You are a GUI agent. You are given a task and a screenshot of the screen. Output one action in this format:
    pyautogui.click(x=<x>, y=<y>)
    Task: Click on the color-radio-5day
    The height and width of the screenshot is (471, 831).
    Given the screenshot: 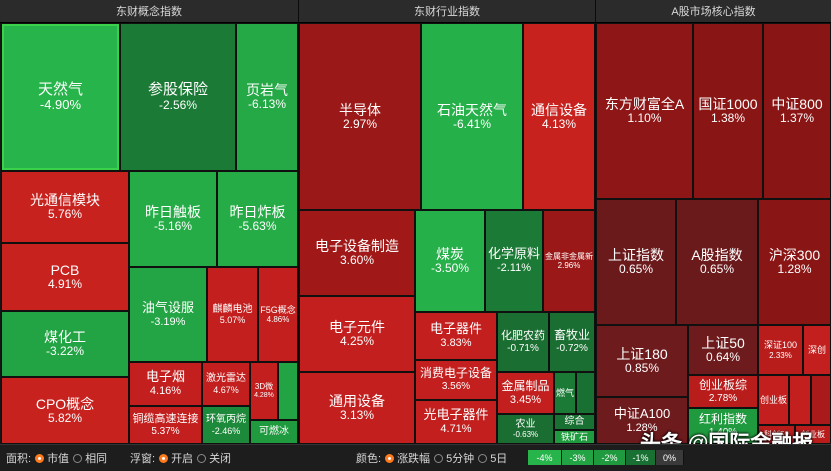 What is the action you would take?
    pyautogui.click(x=483, y=458)
    